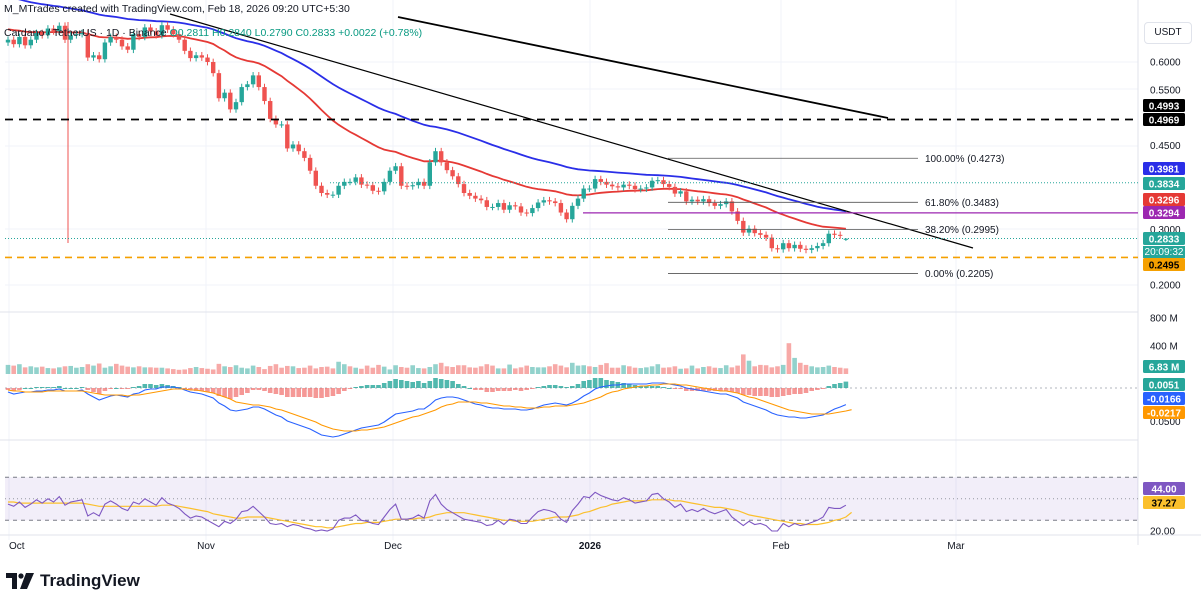  What do you see at coordinates (1164, 212) in the screenshot?
I see `label-3294-bg` at bounding box center [1164, 212].